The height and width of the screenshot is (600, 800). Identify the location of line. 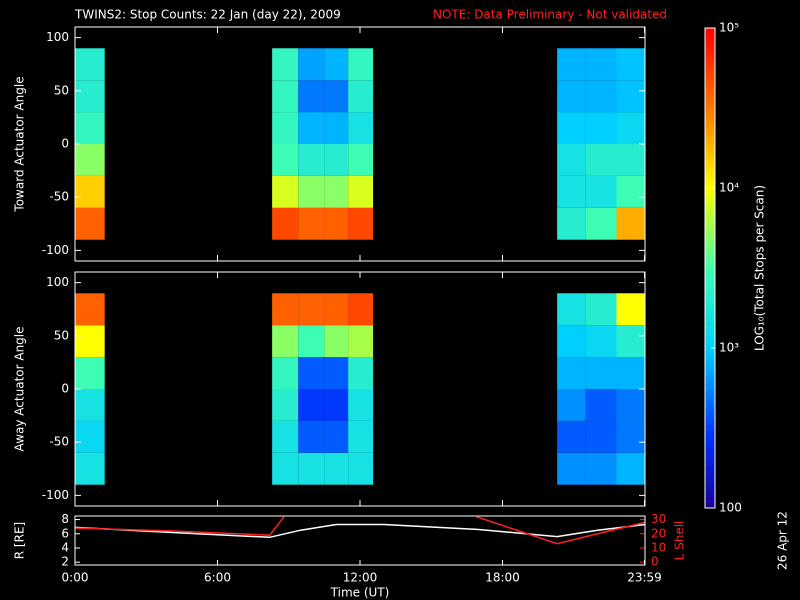
(560, 530).